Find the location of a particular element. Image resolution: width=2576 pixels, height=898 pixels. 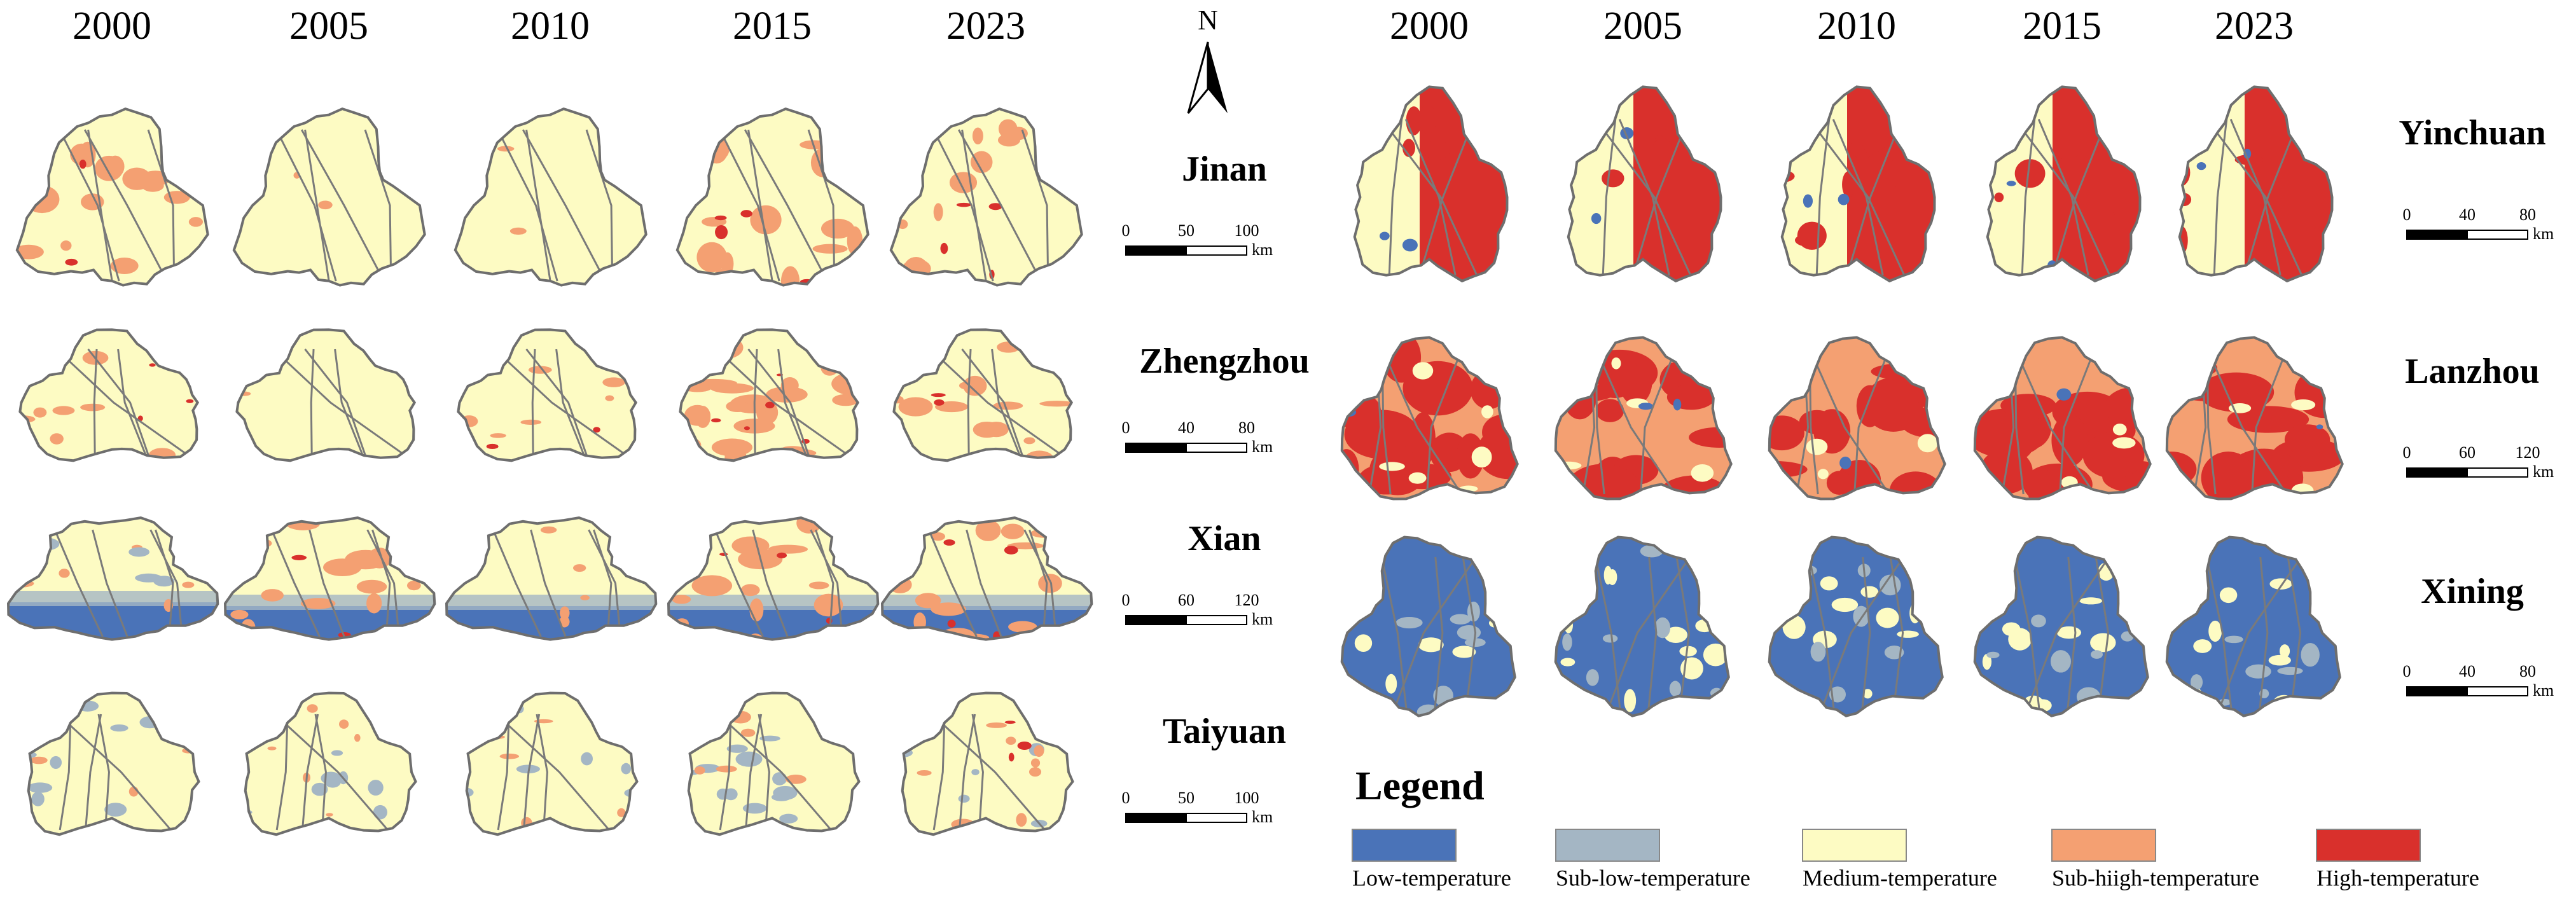

year-label: 2023 is located at coordinates (985, 26).